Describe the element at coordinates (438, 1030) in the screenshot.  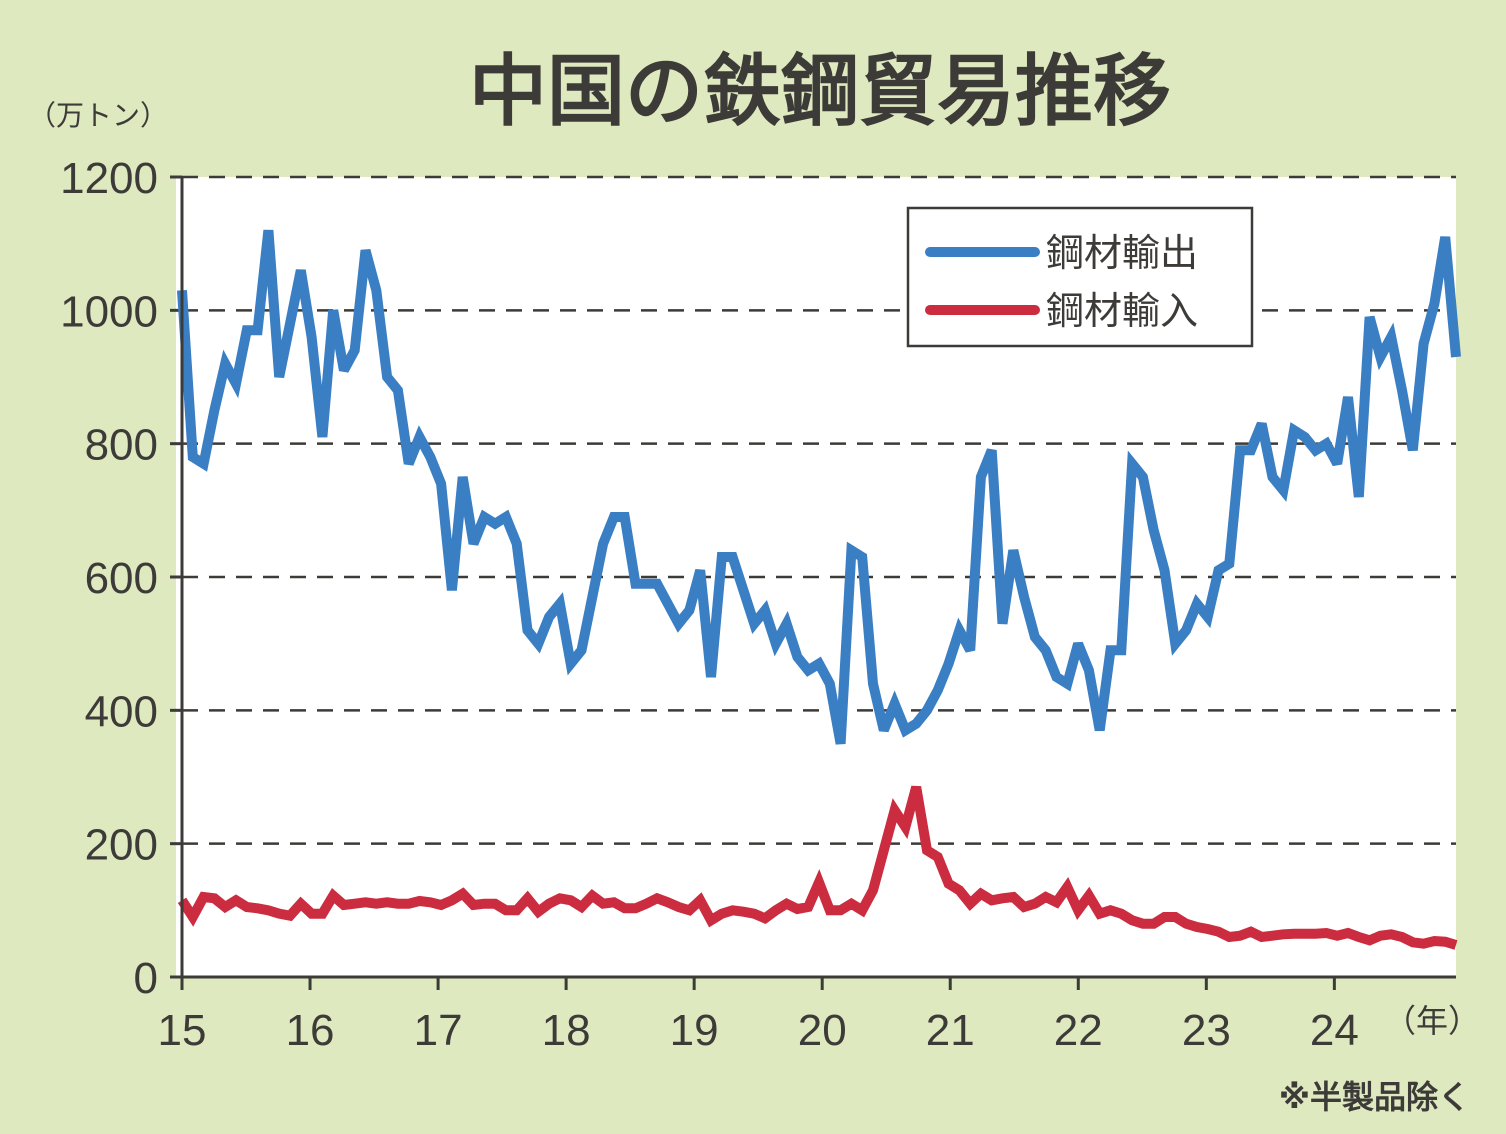
I see `x-tick-label: 17` at that location.